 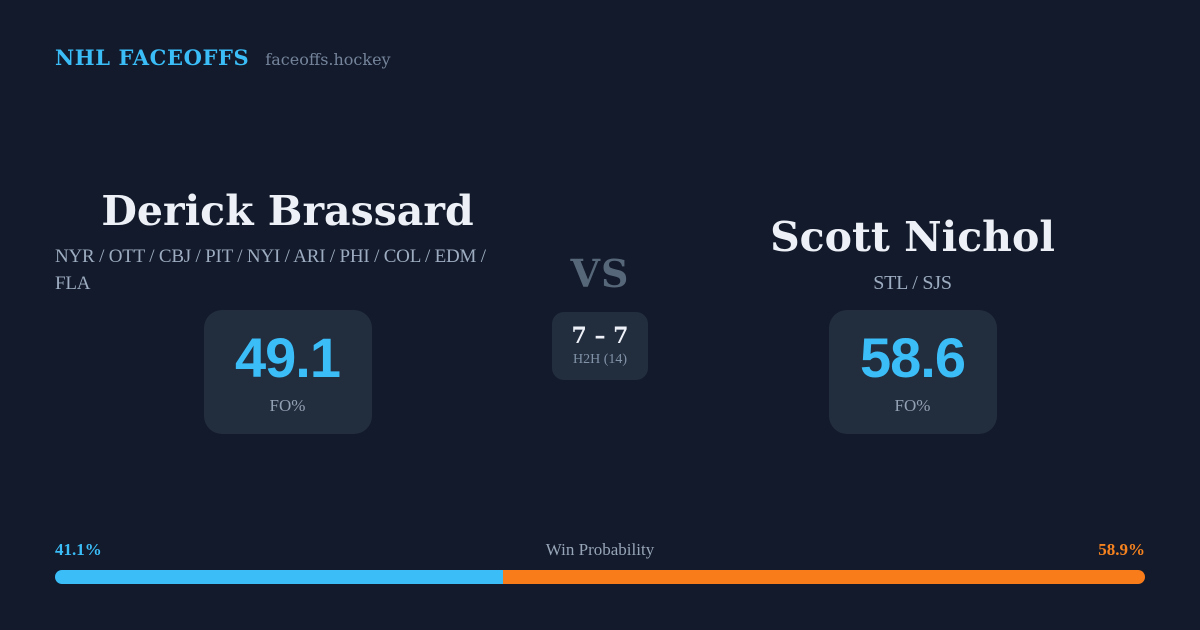 I want to click on right-faceoff-pct-label: FO%, so click(x=912, y=405).